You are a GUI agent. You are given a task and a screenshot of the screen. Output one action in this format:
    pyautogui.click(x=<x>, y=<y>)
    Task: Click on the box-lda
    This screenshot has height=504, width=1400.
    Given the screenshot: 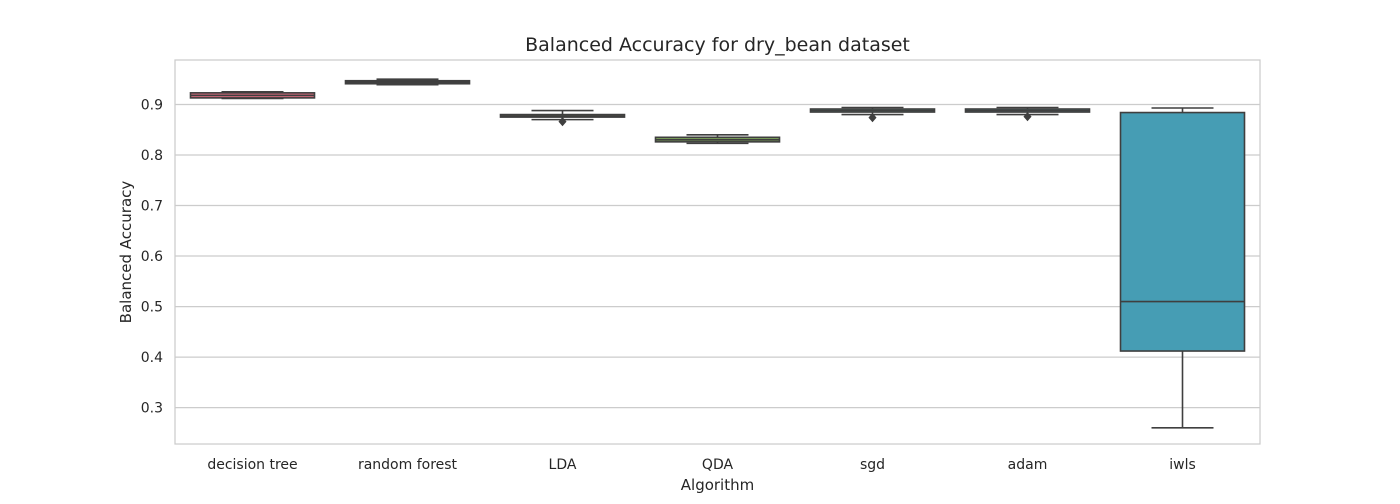 What is the action you would take?
    pyautogui.click(x=562, y=118)
    